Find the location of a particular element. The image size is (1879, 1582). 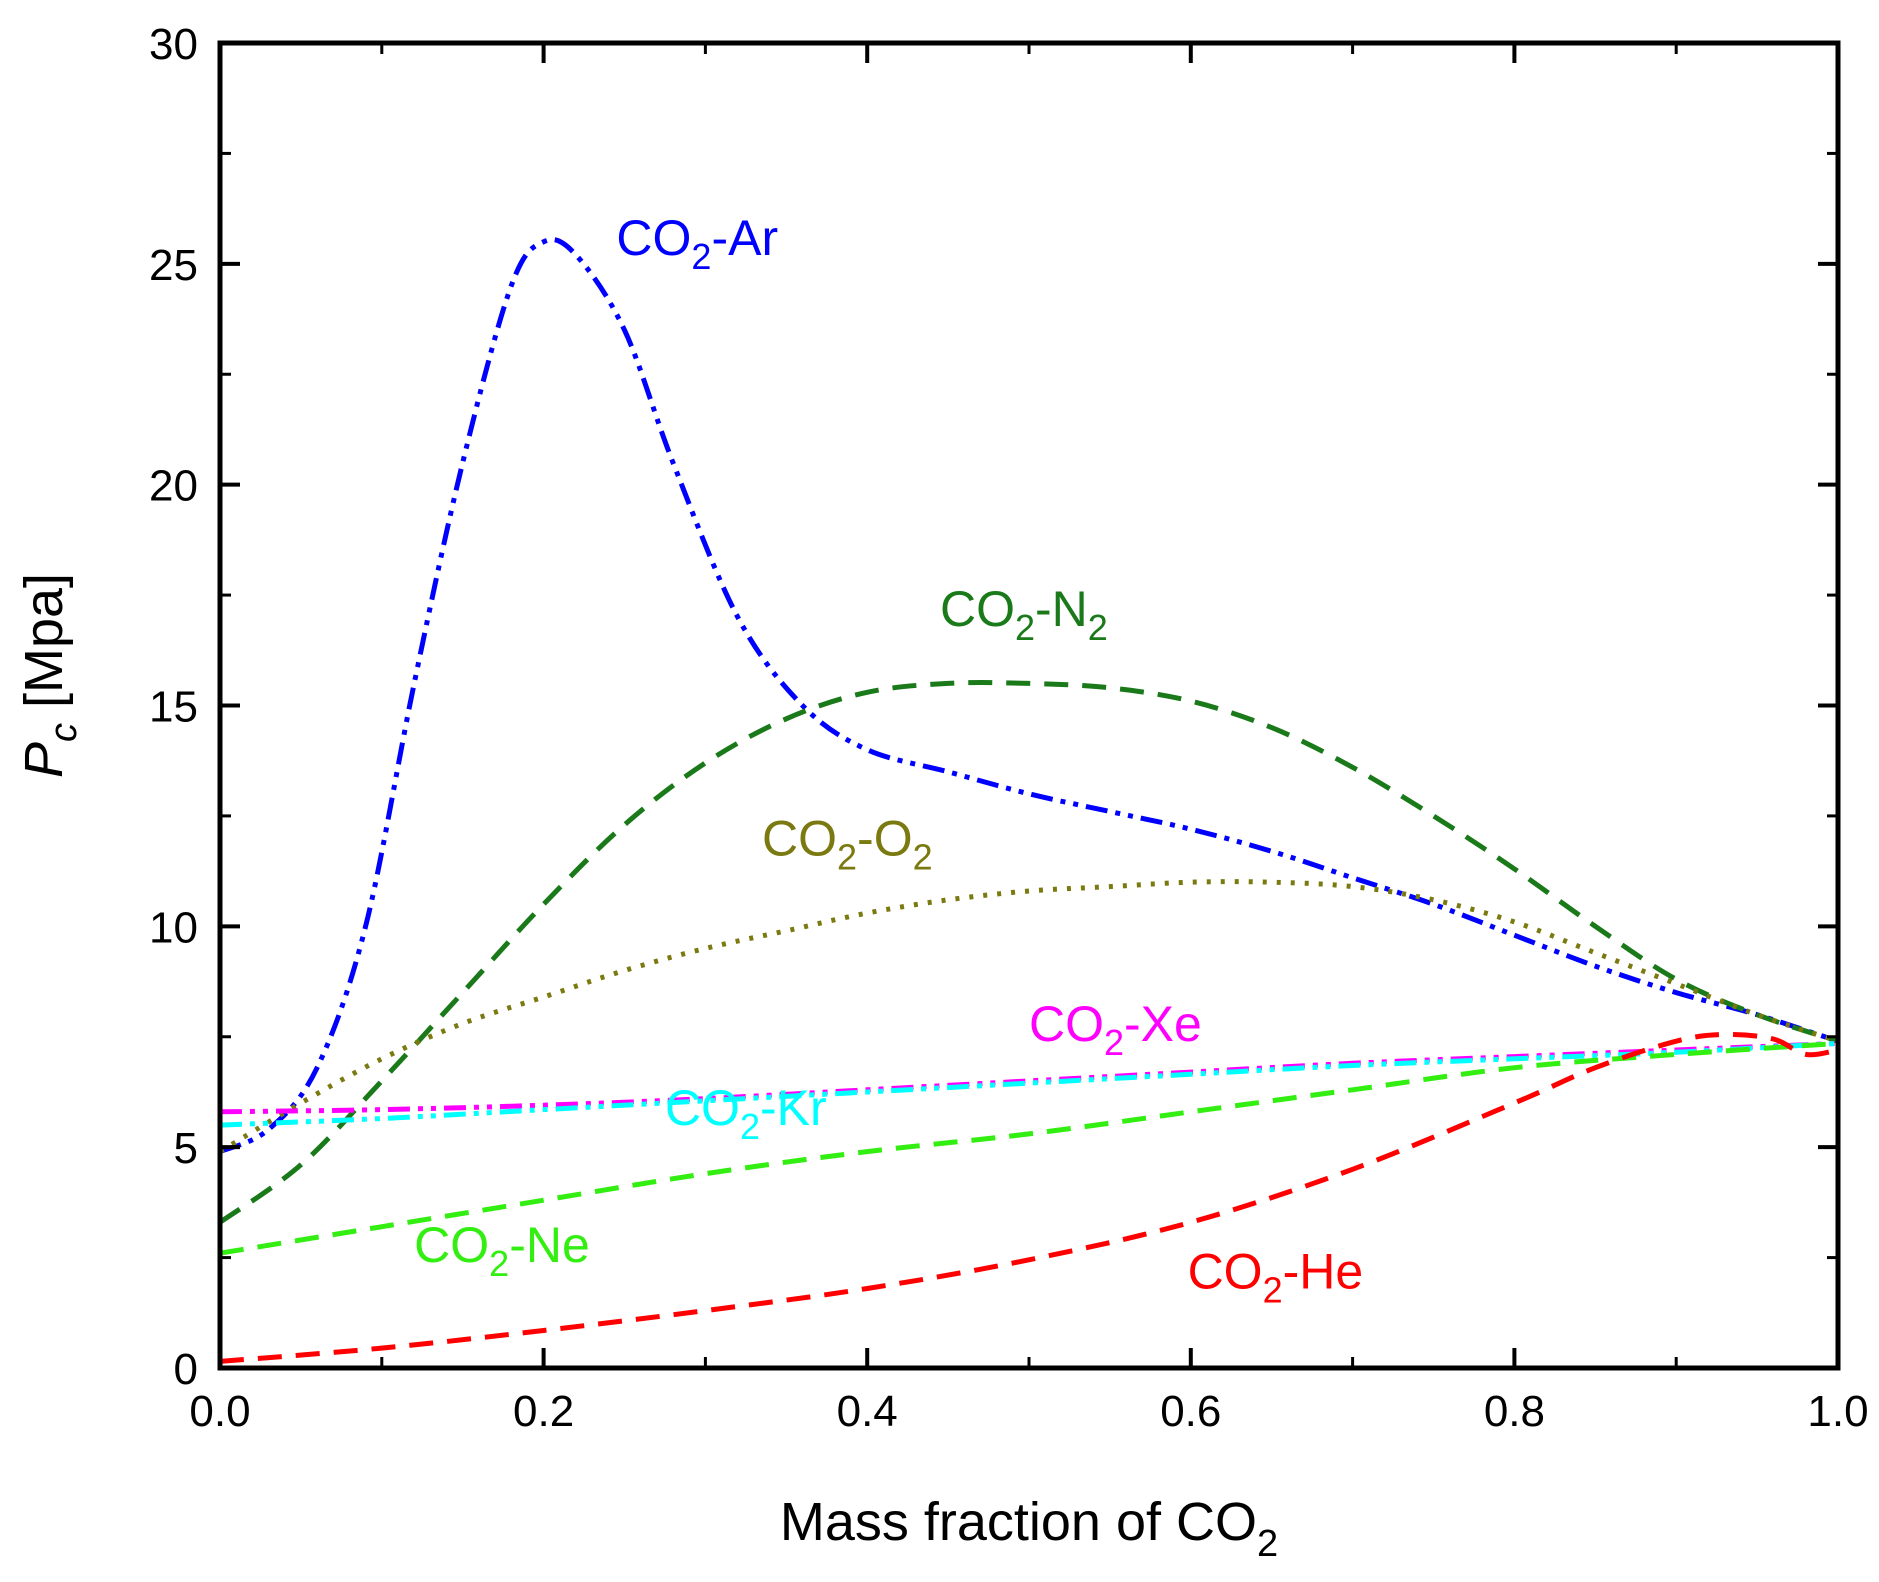

y-tick-label: 10 is located at coordinates (173, 927).